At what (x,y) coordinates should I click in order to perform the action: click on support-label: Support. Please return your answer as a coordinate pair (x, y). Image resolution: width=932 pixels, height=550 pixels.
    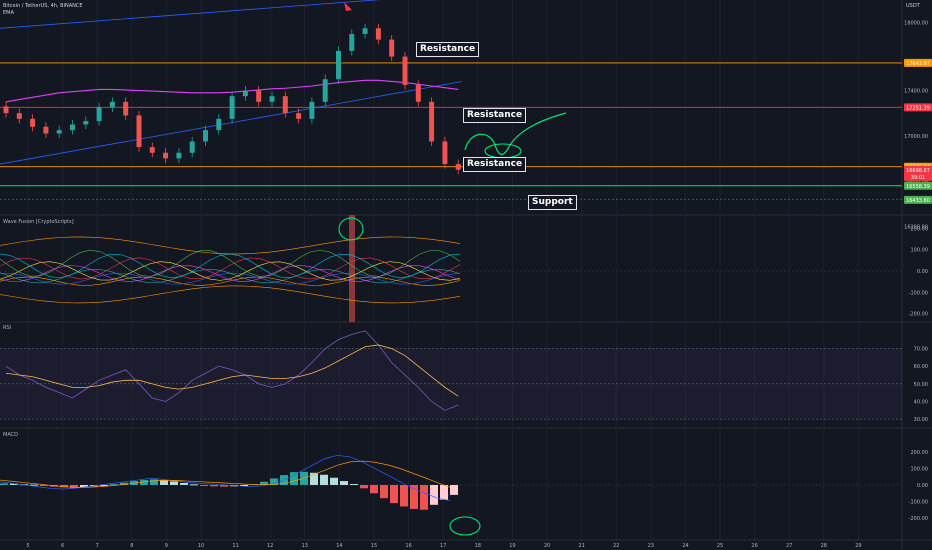
    Looking at the image, I should click on (552, 202).